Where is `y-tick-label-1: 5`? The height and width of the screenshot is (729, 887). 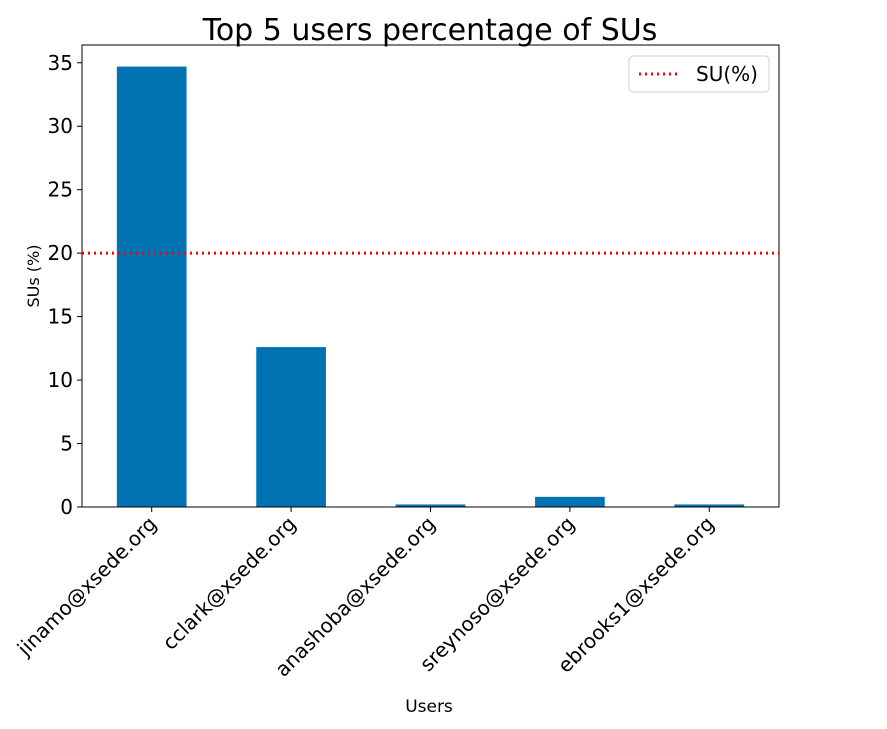
y-tick-label-1: 5 is located at coordinates (66, 444).